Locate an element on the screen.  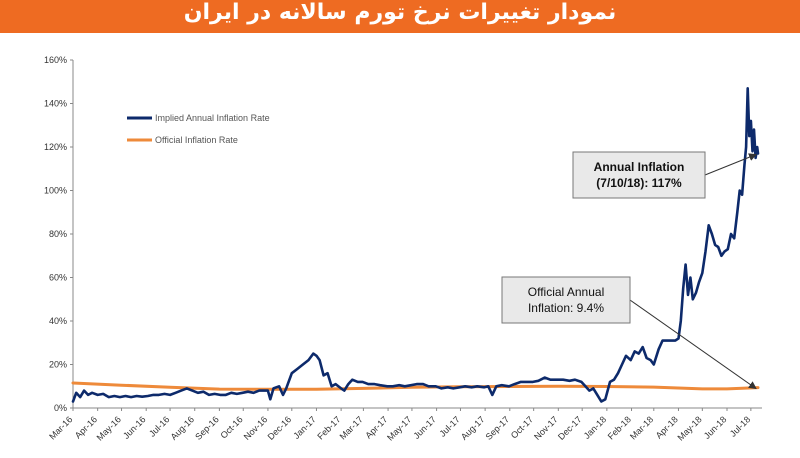
y-tick-label: 60% is located at coordinates (58, 278).